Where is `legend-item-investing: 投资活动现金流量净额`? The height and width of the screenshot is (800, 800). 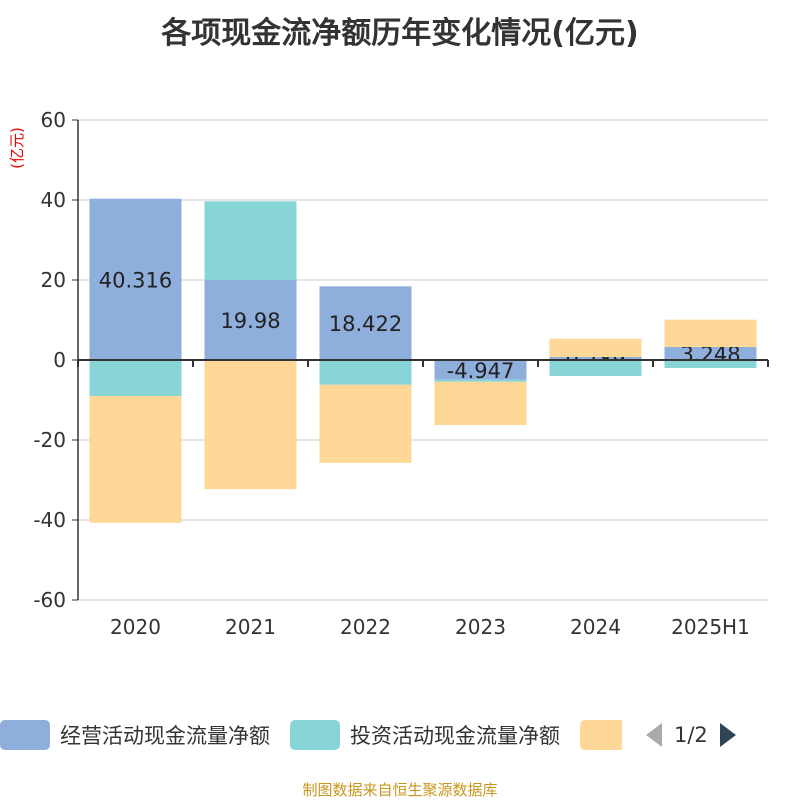
legend-item-investing: 投资活动现金流量净额 is located at coordinates (425, 735).